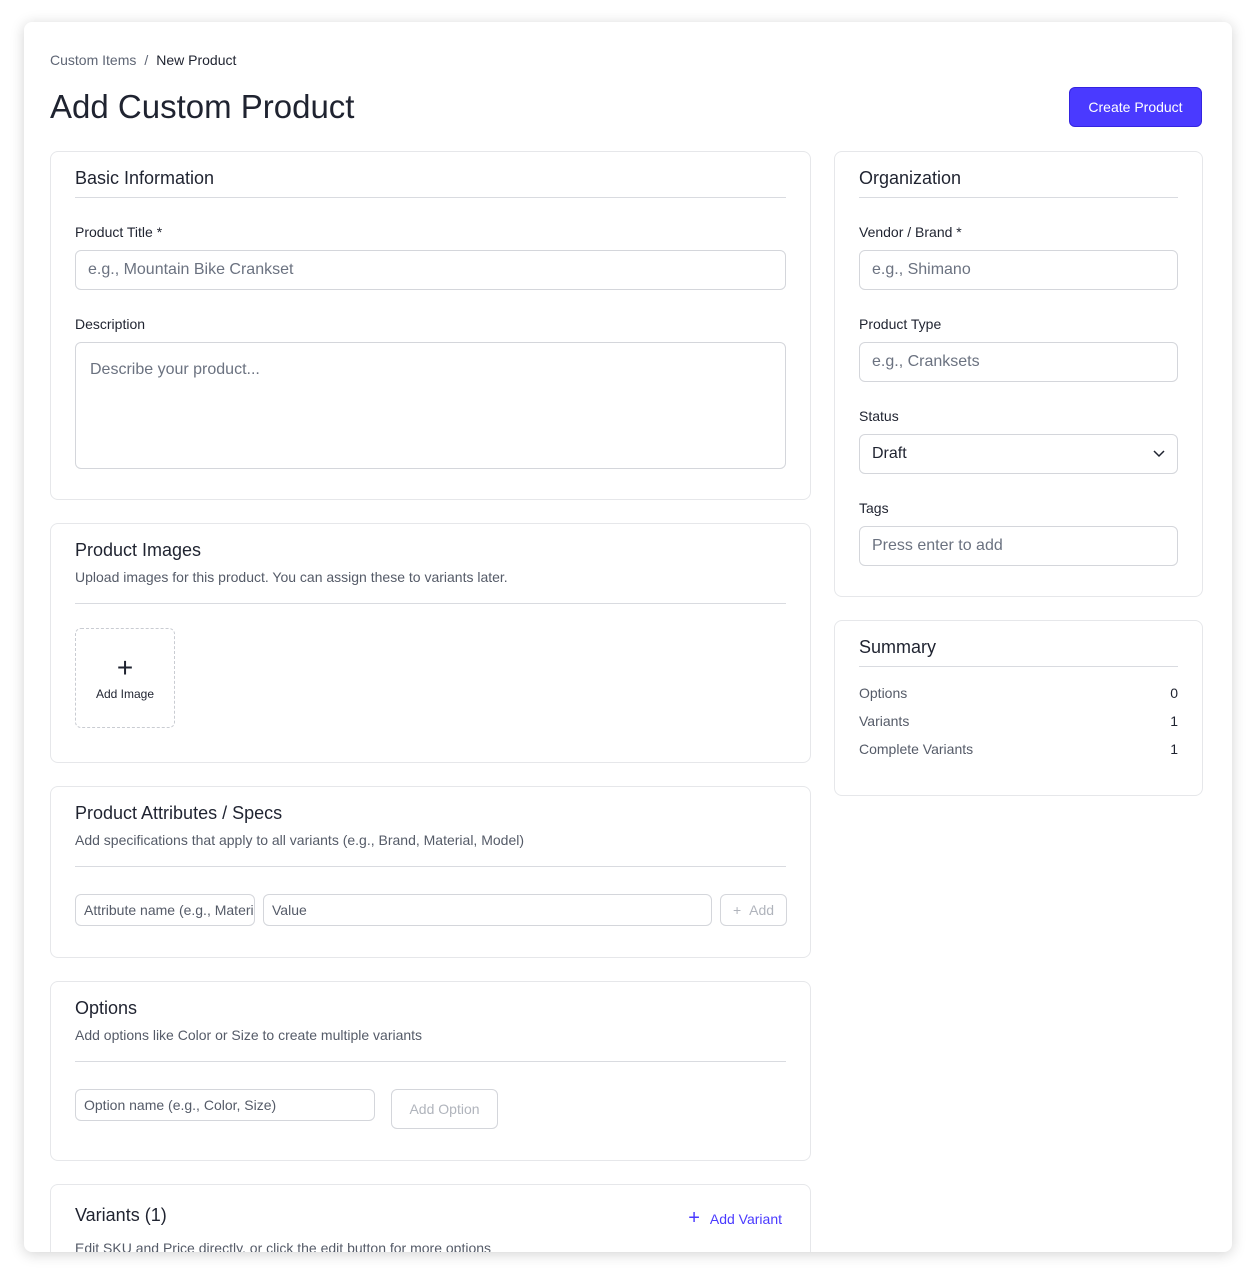  Describe the element at coordinates (430, 270) in the screenshot. I see `product-title-input: e.g., Mountain Bike Crankset` at that location.